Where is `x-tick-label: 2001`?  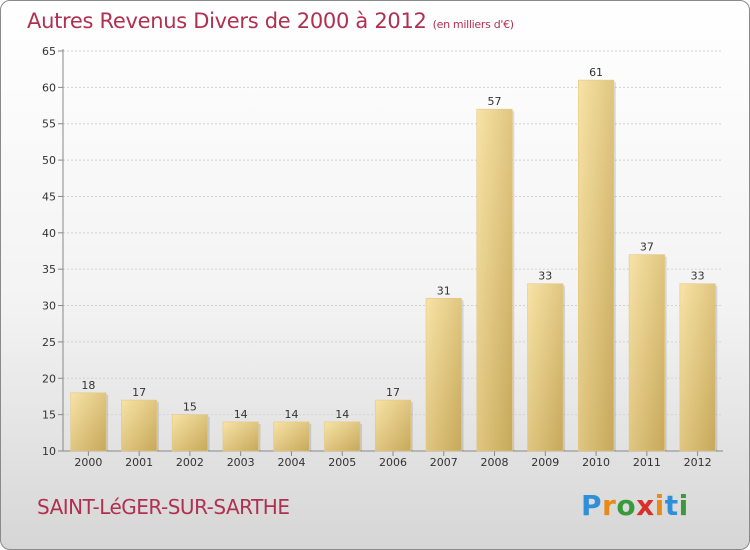 x-tick-label: 2001 is located at coordinates (139, 462).